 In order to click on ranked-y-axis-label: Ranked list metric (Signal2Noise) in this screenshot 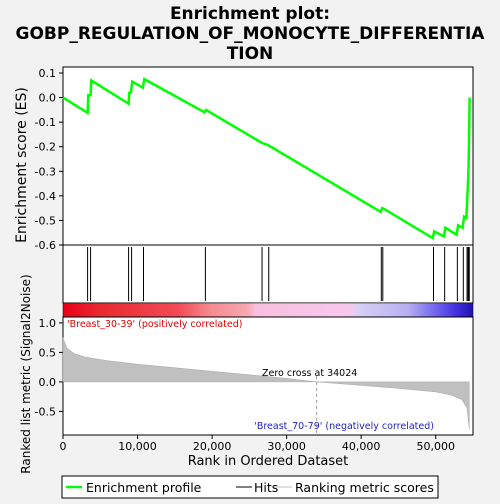, I will do `click(26, 373)`.